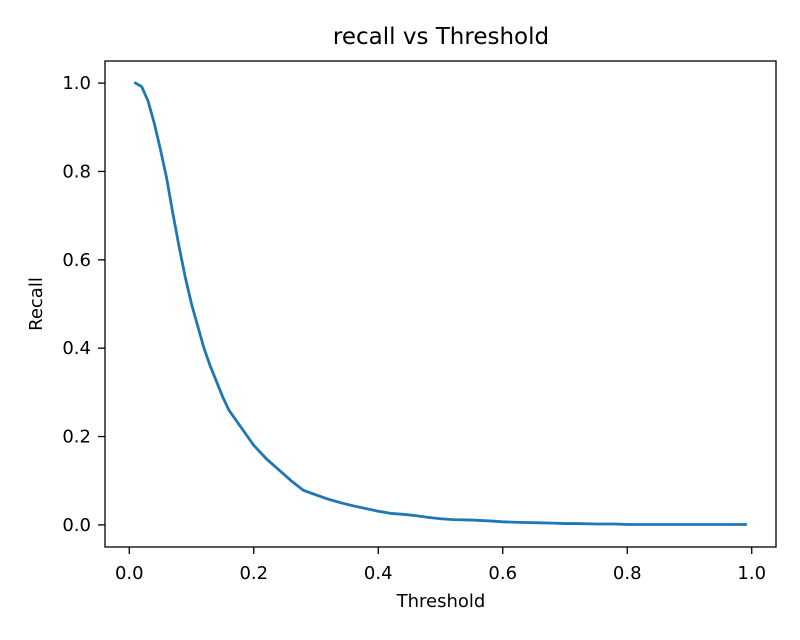  What do you see at coordinates (76, 260) in the screenshot?
I see `y-tick-label: 0.6` at bounding box center [76, 260].